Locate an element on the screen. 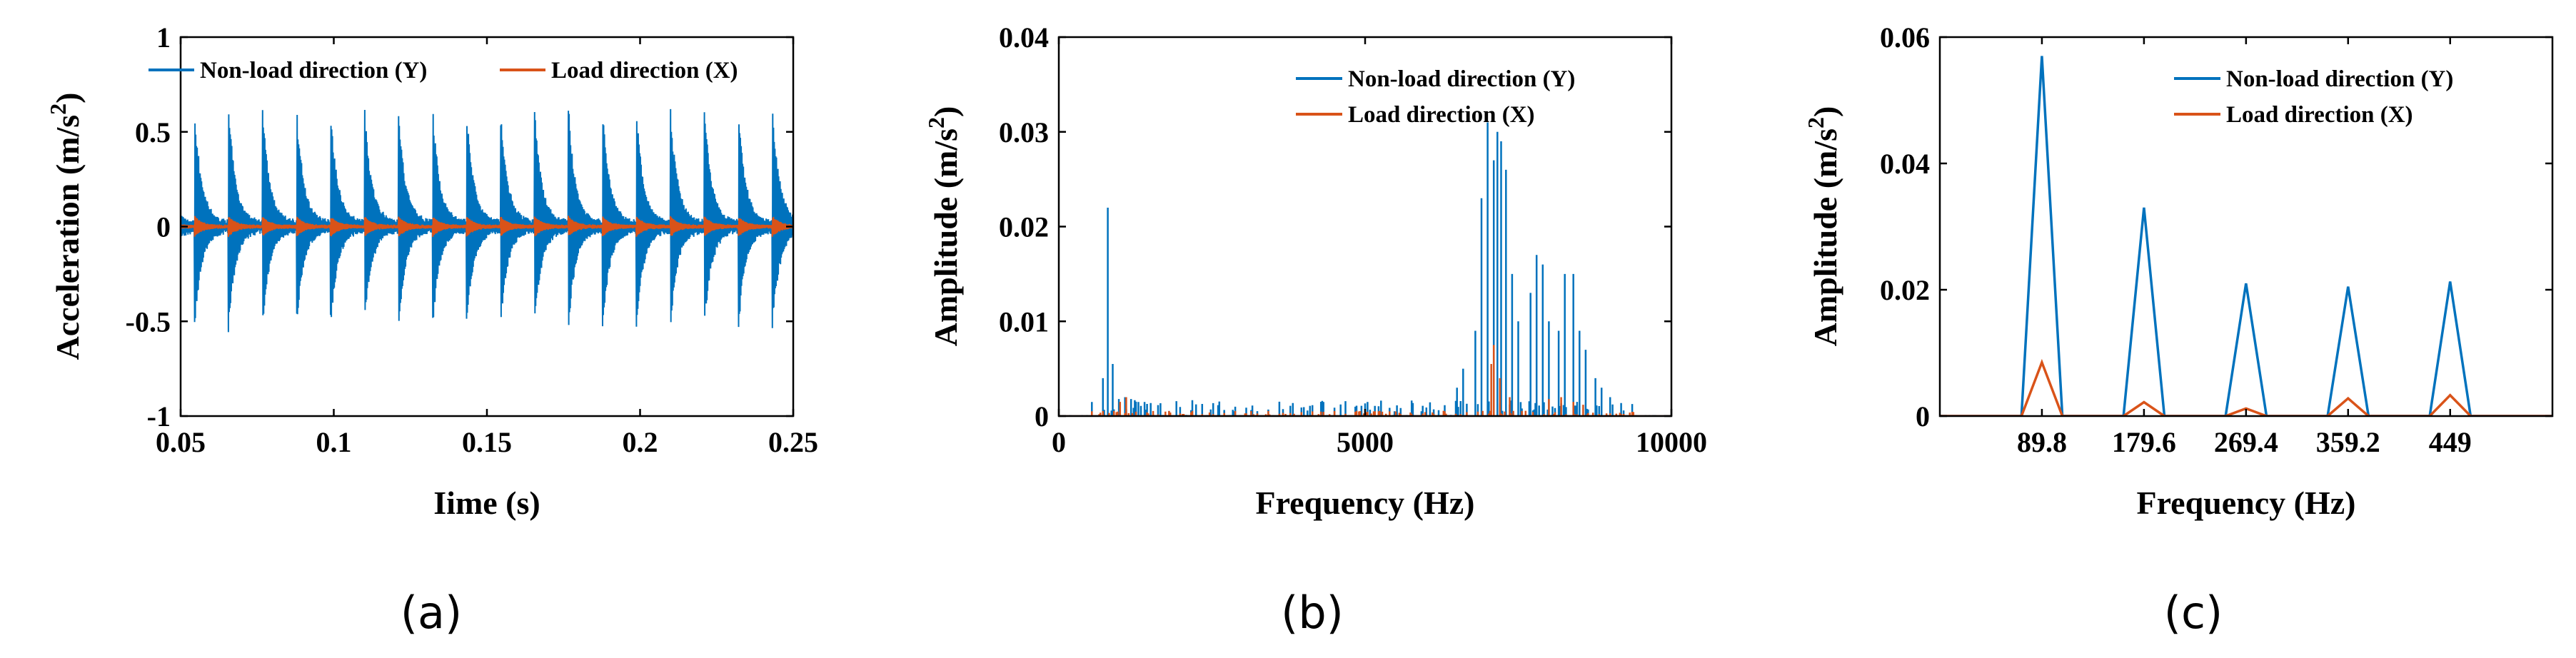 The image size is (2576, 658). legend-label-y-a: Non-load direction (Y) is located at coordinates (313, 70).